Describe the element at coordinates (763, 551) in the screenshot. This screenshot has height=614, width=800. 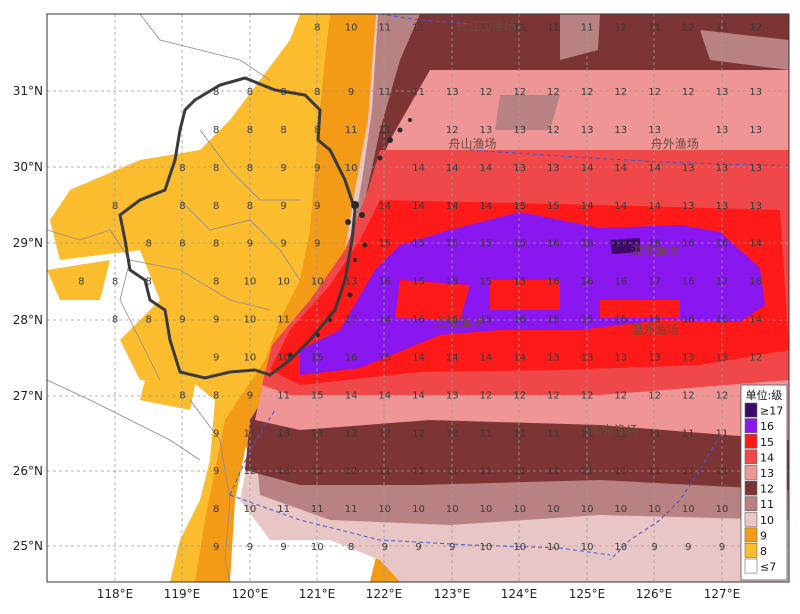
I see `legend-label: 8` at that location.